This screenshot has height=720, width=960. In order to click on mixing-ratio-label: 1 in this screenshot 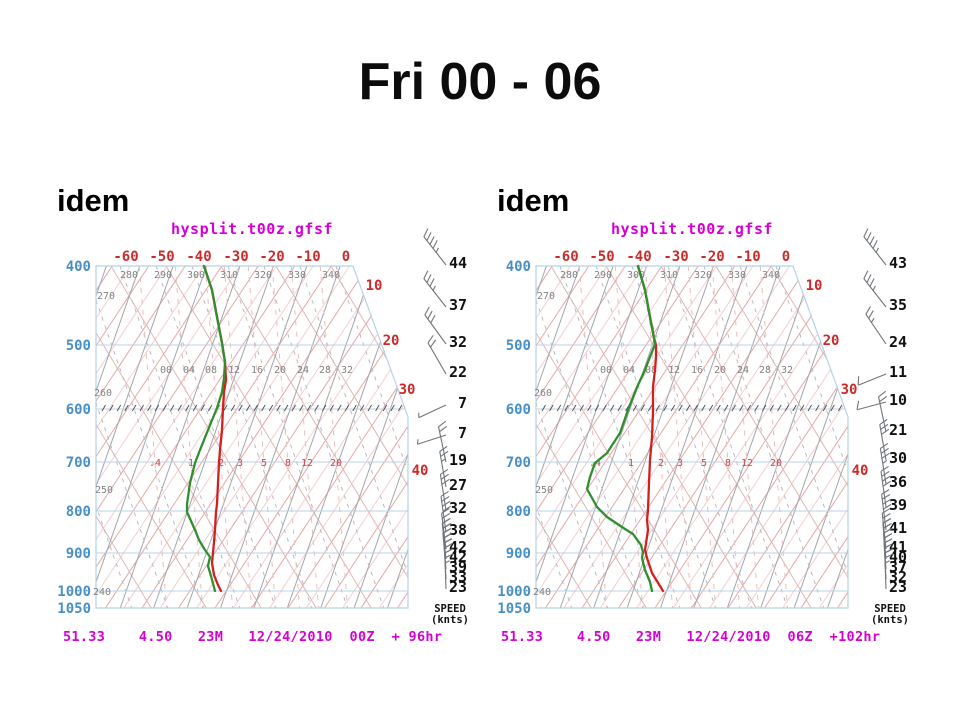, I will do `click(631, 463)`.